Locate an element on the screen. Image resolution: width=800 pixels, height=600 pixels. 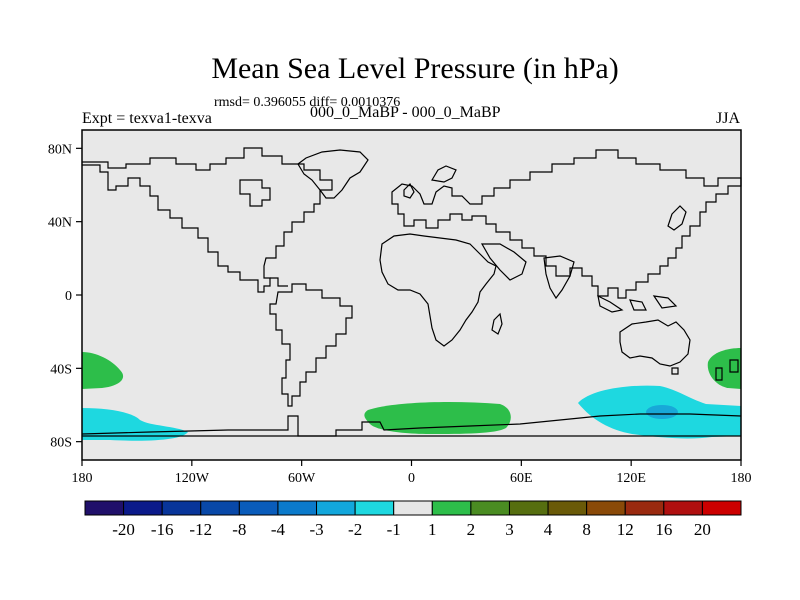
lat-tick-label: 40S is located at coordinates (61, 369).